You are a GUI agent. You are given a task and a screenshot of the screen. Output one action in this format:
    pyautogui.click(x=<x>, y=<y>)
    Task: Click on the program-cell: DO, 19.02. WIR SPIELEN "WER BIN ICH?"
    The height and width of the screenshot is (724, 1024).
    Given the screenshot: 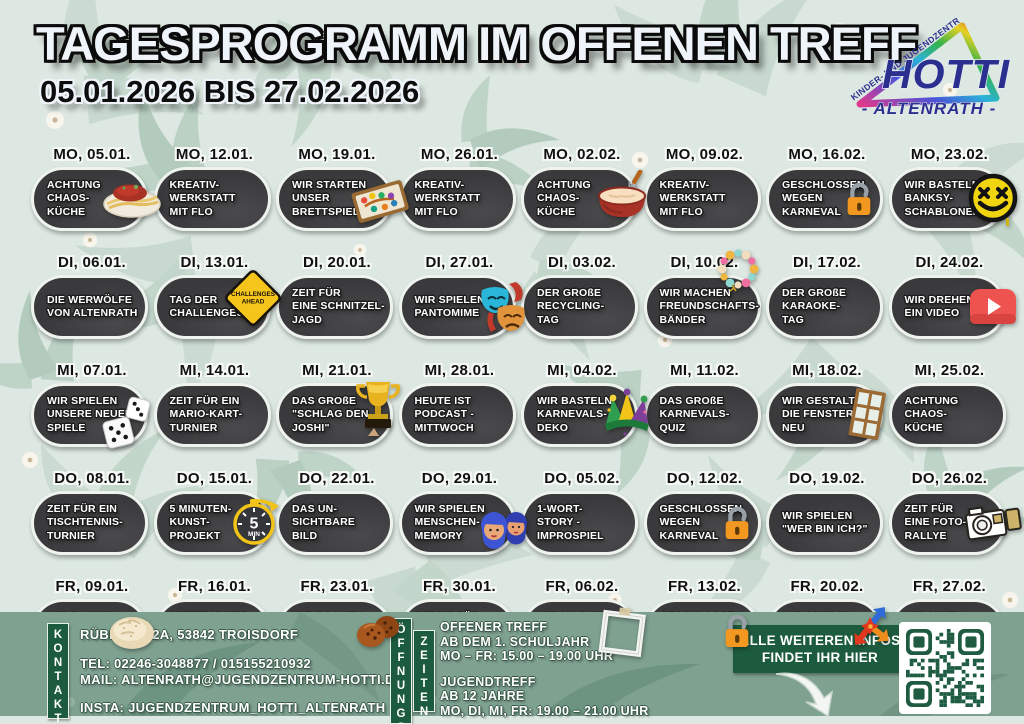 What is the action you would take?
    pyautogui.click(x=827, y=512)
    